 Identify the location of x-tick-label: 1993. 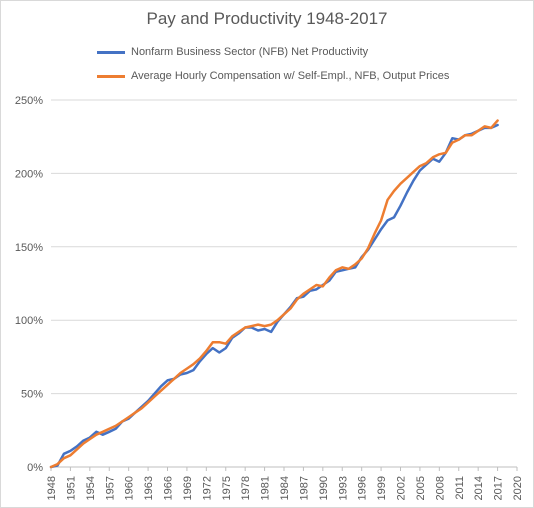
(343, 488).